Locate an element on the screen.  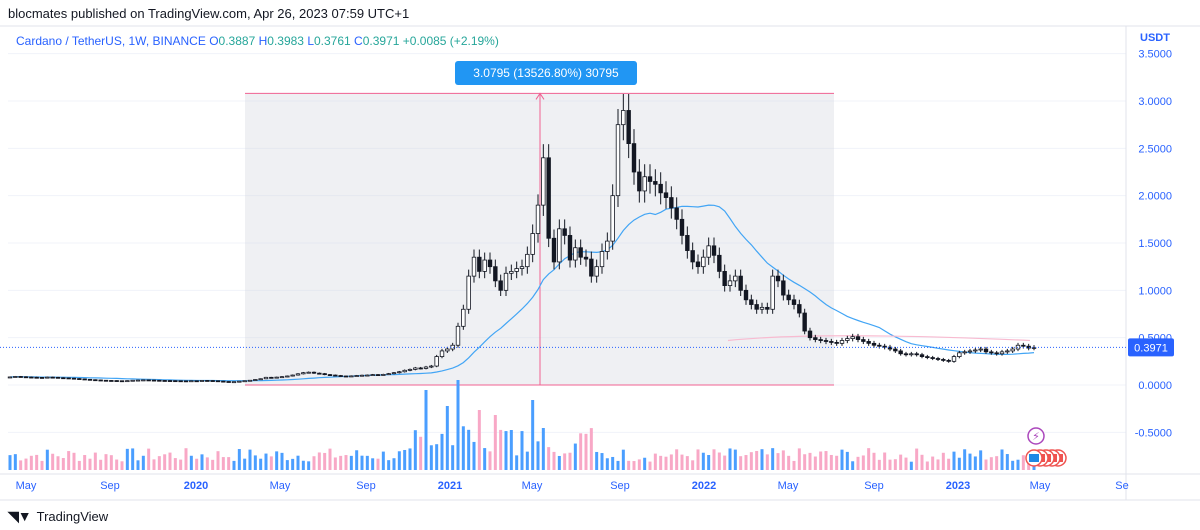
x-tick-label: Sep is located at coordinates (874, 486).